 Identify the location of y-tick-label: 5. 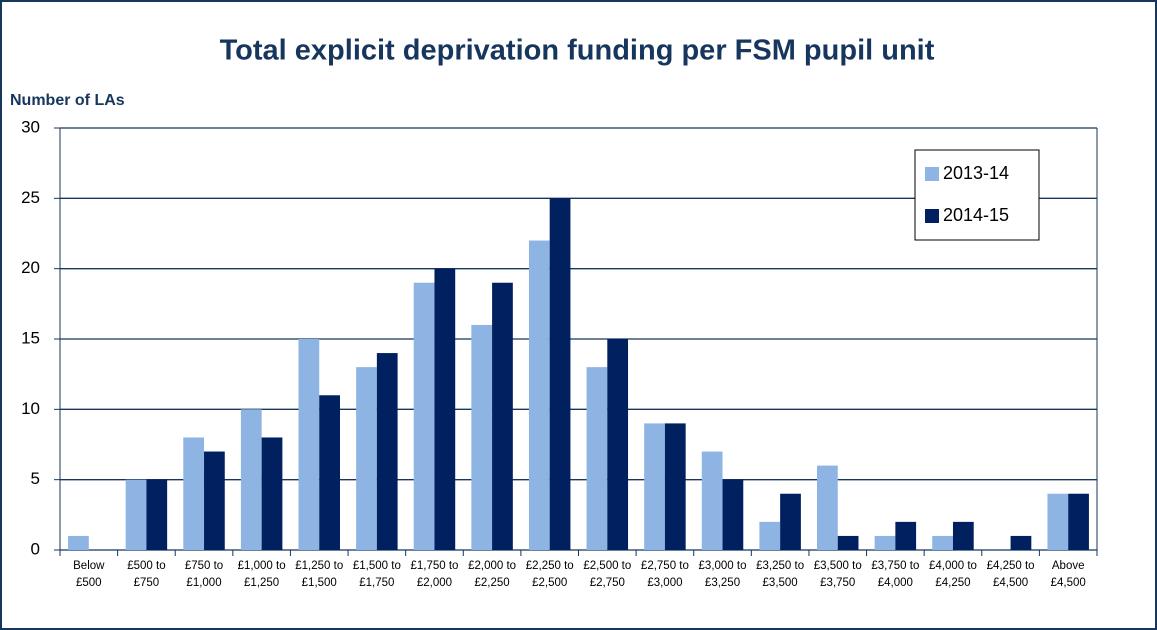
(35, 478).